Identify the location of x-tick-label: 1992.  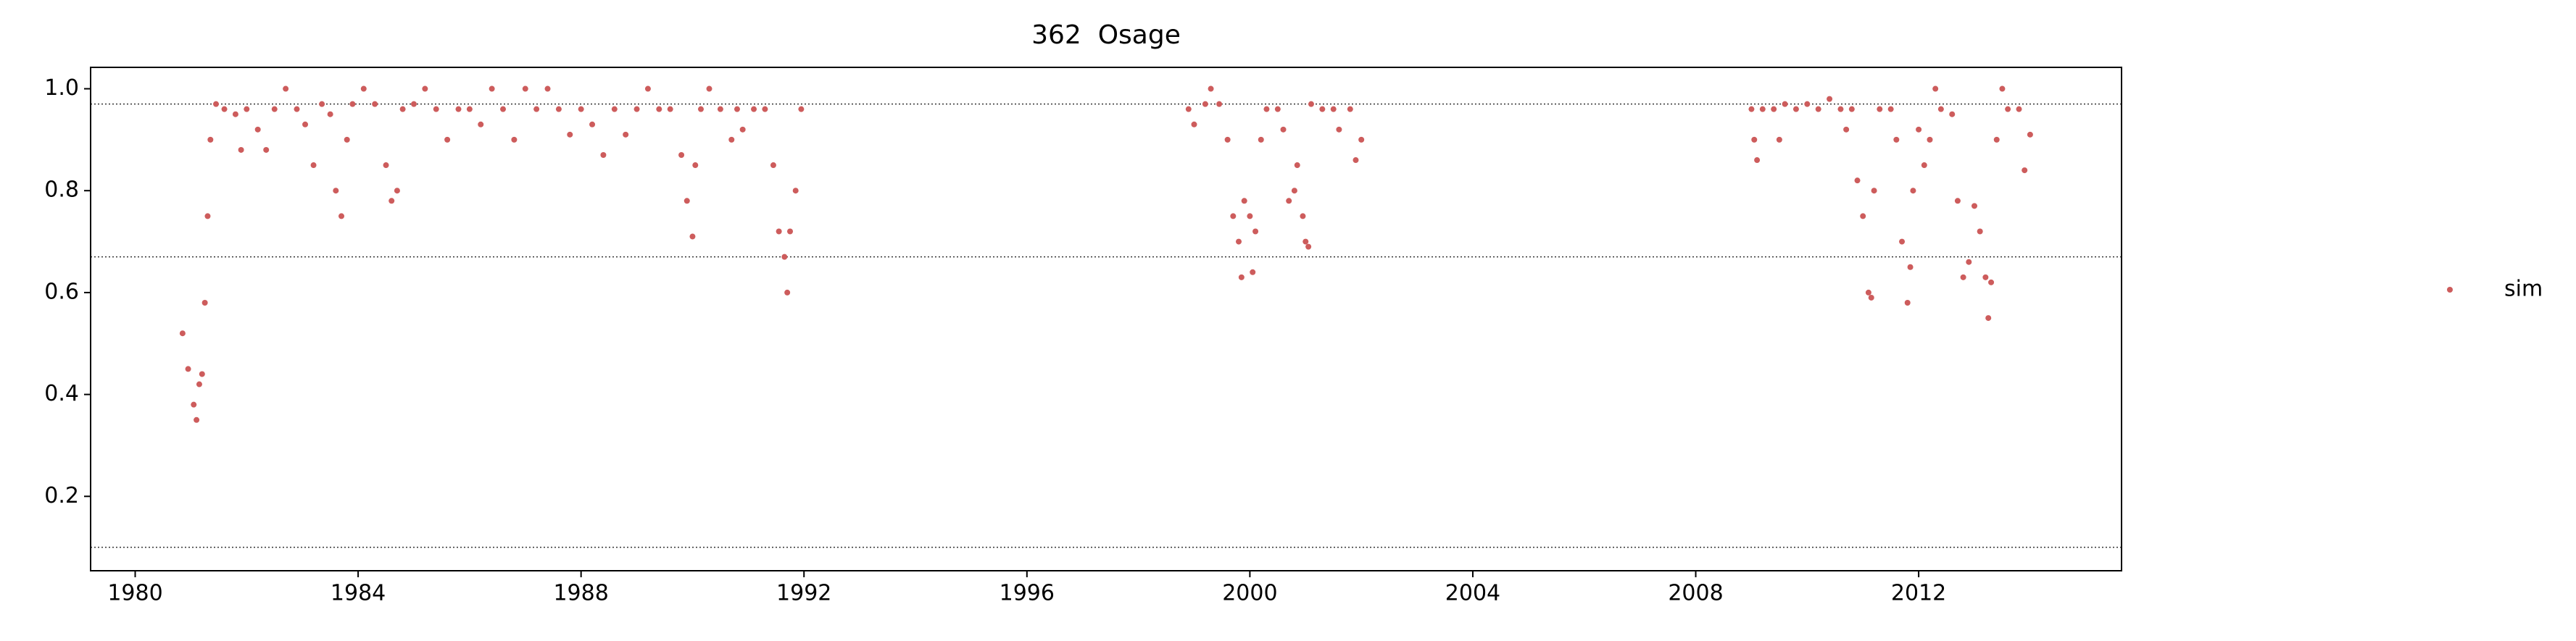
(803, 593).